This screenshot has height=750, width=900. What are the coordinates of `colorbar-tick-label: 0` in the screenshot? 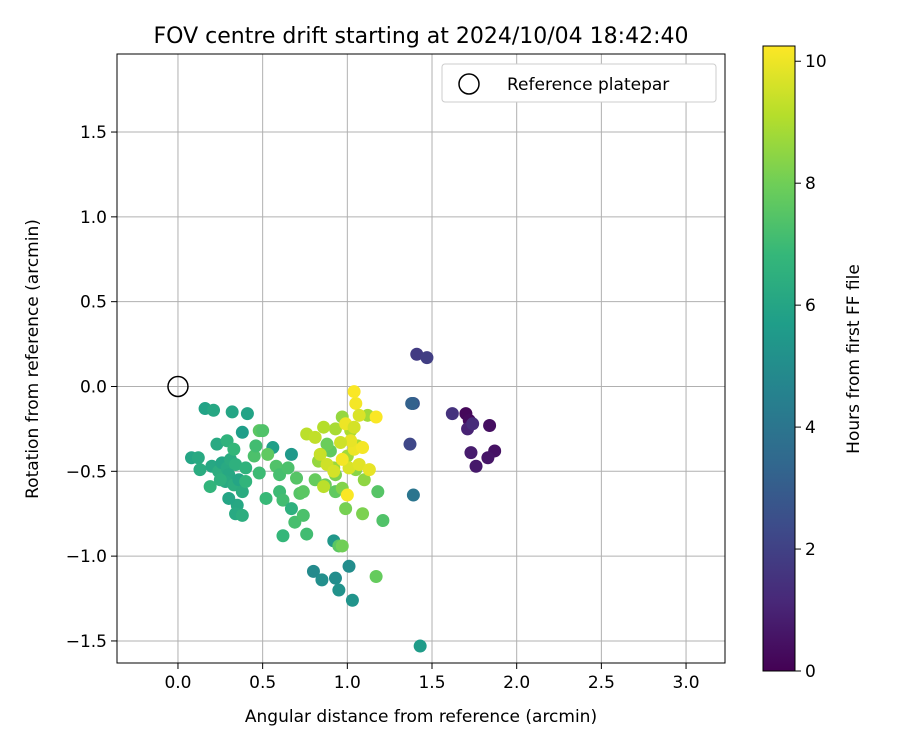 It's located at (810, 672).